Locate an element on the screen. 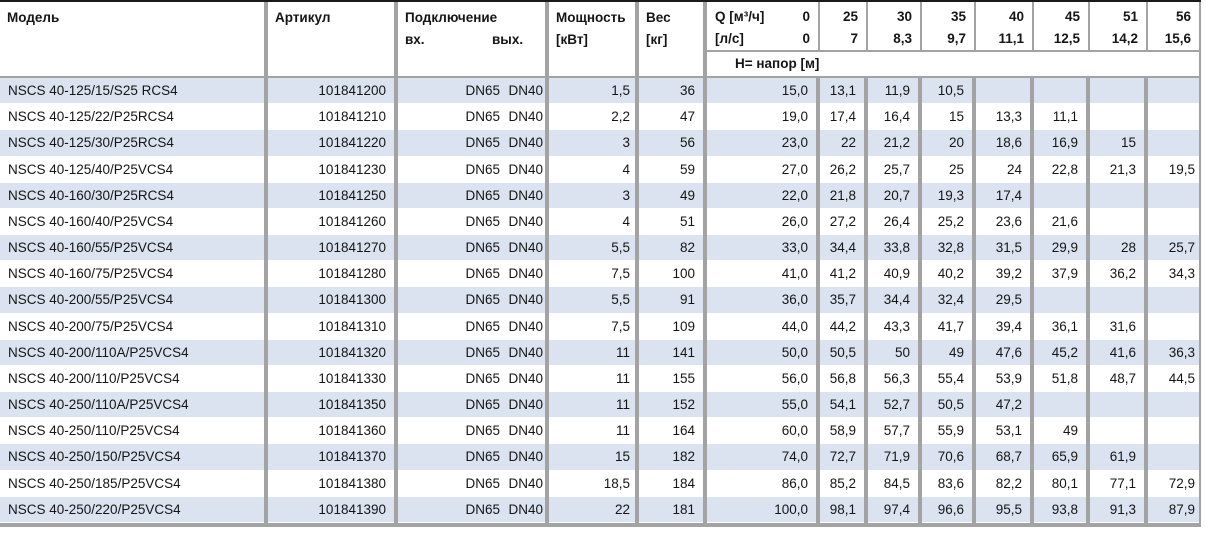 This screenshot has height=533, width=1206. cell-power: 11 is located at coordinates (594, 352).